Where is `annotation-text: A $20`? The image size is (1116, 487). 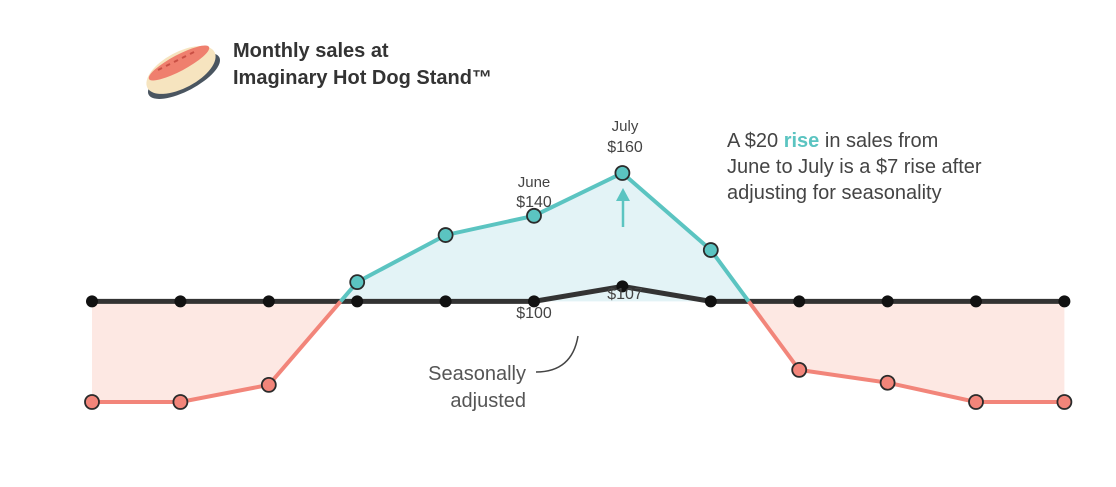 annotation-text: A $20 is located at coordinates (755, 141).